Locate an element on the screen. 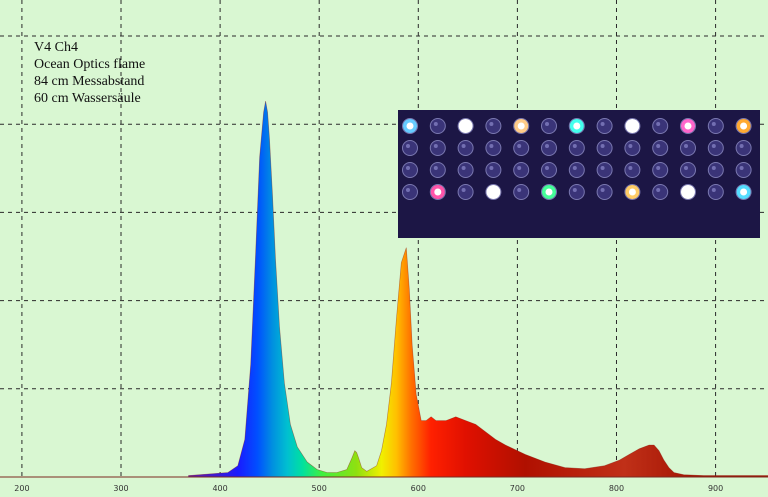  x-tick-label: 500 is located at coordinates (319, 488).